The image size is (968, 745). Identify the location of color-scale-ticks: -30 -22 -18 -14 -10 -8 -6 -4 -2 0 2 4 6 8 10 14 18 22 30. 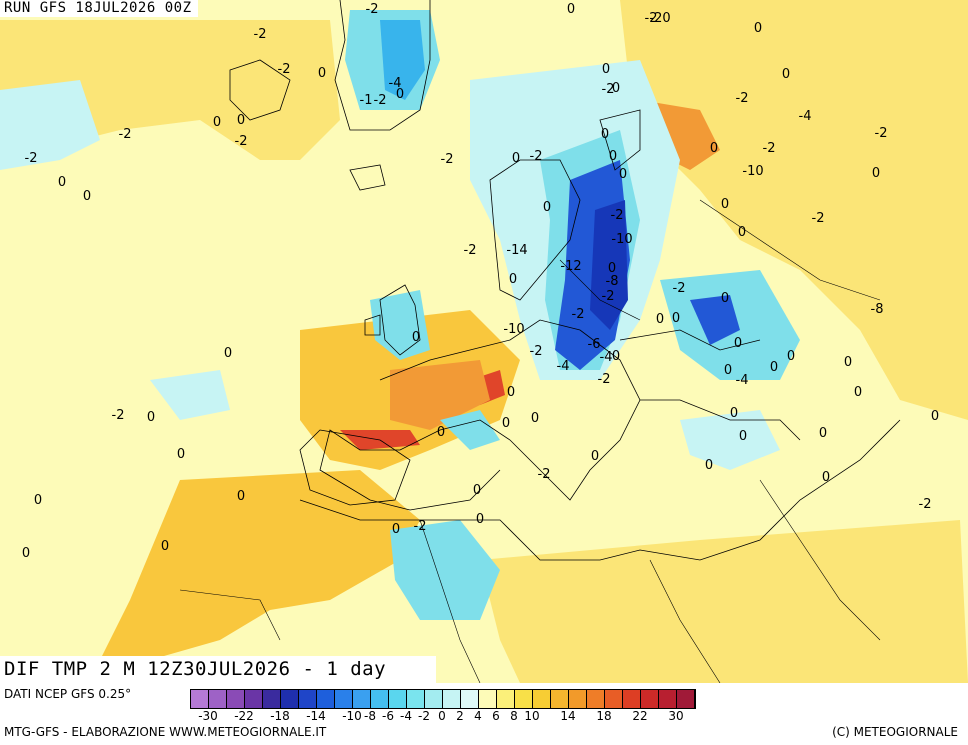
(579, 716).